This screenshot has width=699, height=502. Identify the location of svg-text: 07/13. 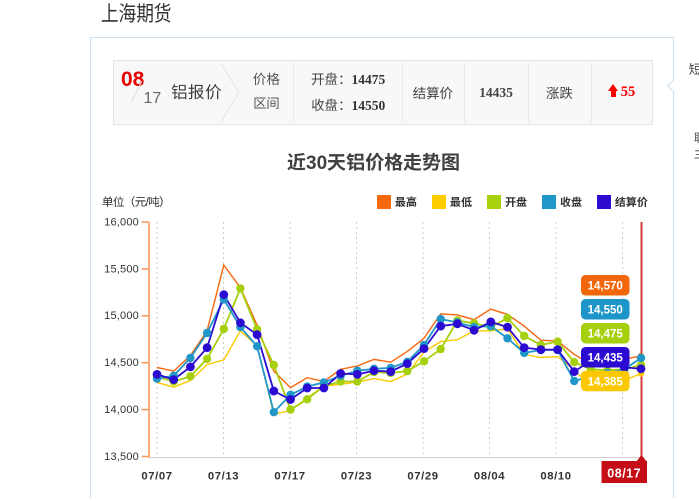
(223, 476).